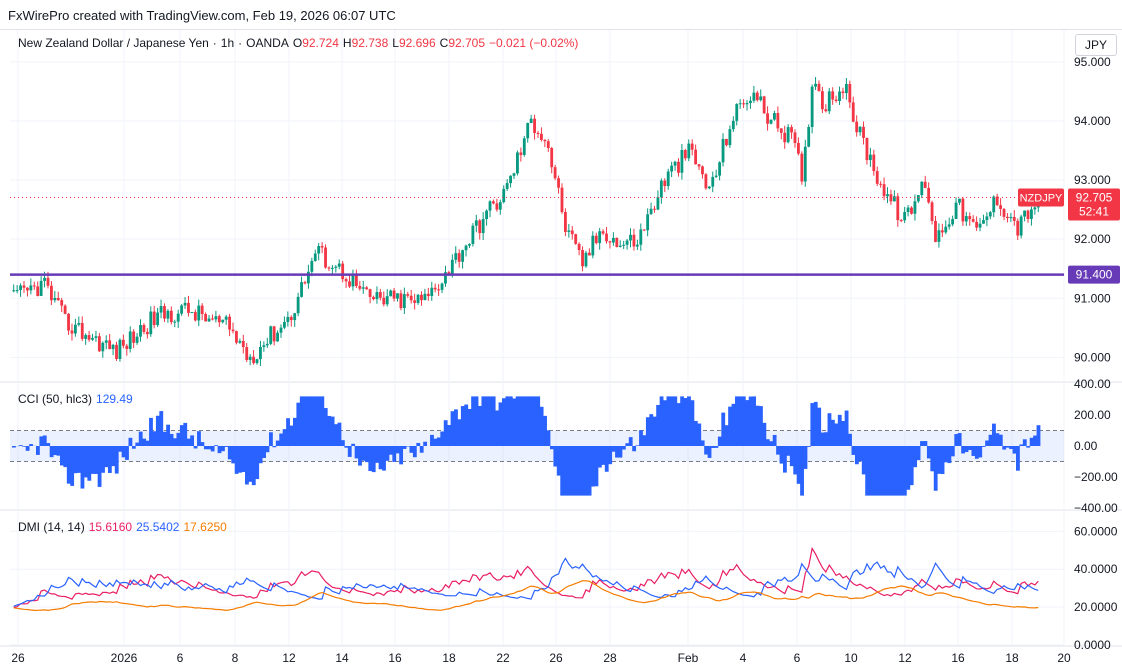 This screenshot has height=669, width=1122. I want to click on time-tick-label: 16, so click(395, 658).